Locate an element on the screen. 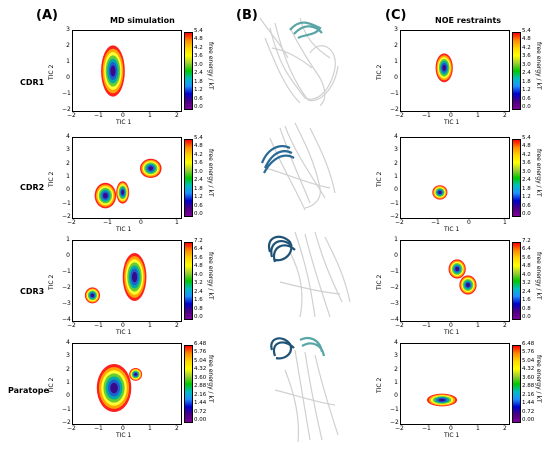 This screenshot has height=451, width=550. colorbar-tick-label: 3.6 is located at coordinates (526, 163).